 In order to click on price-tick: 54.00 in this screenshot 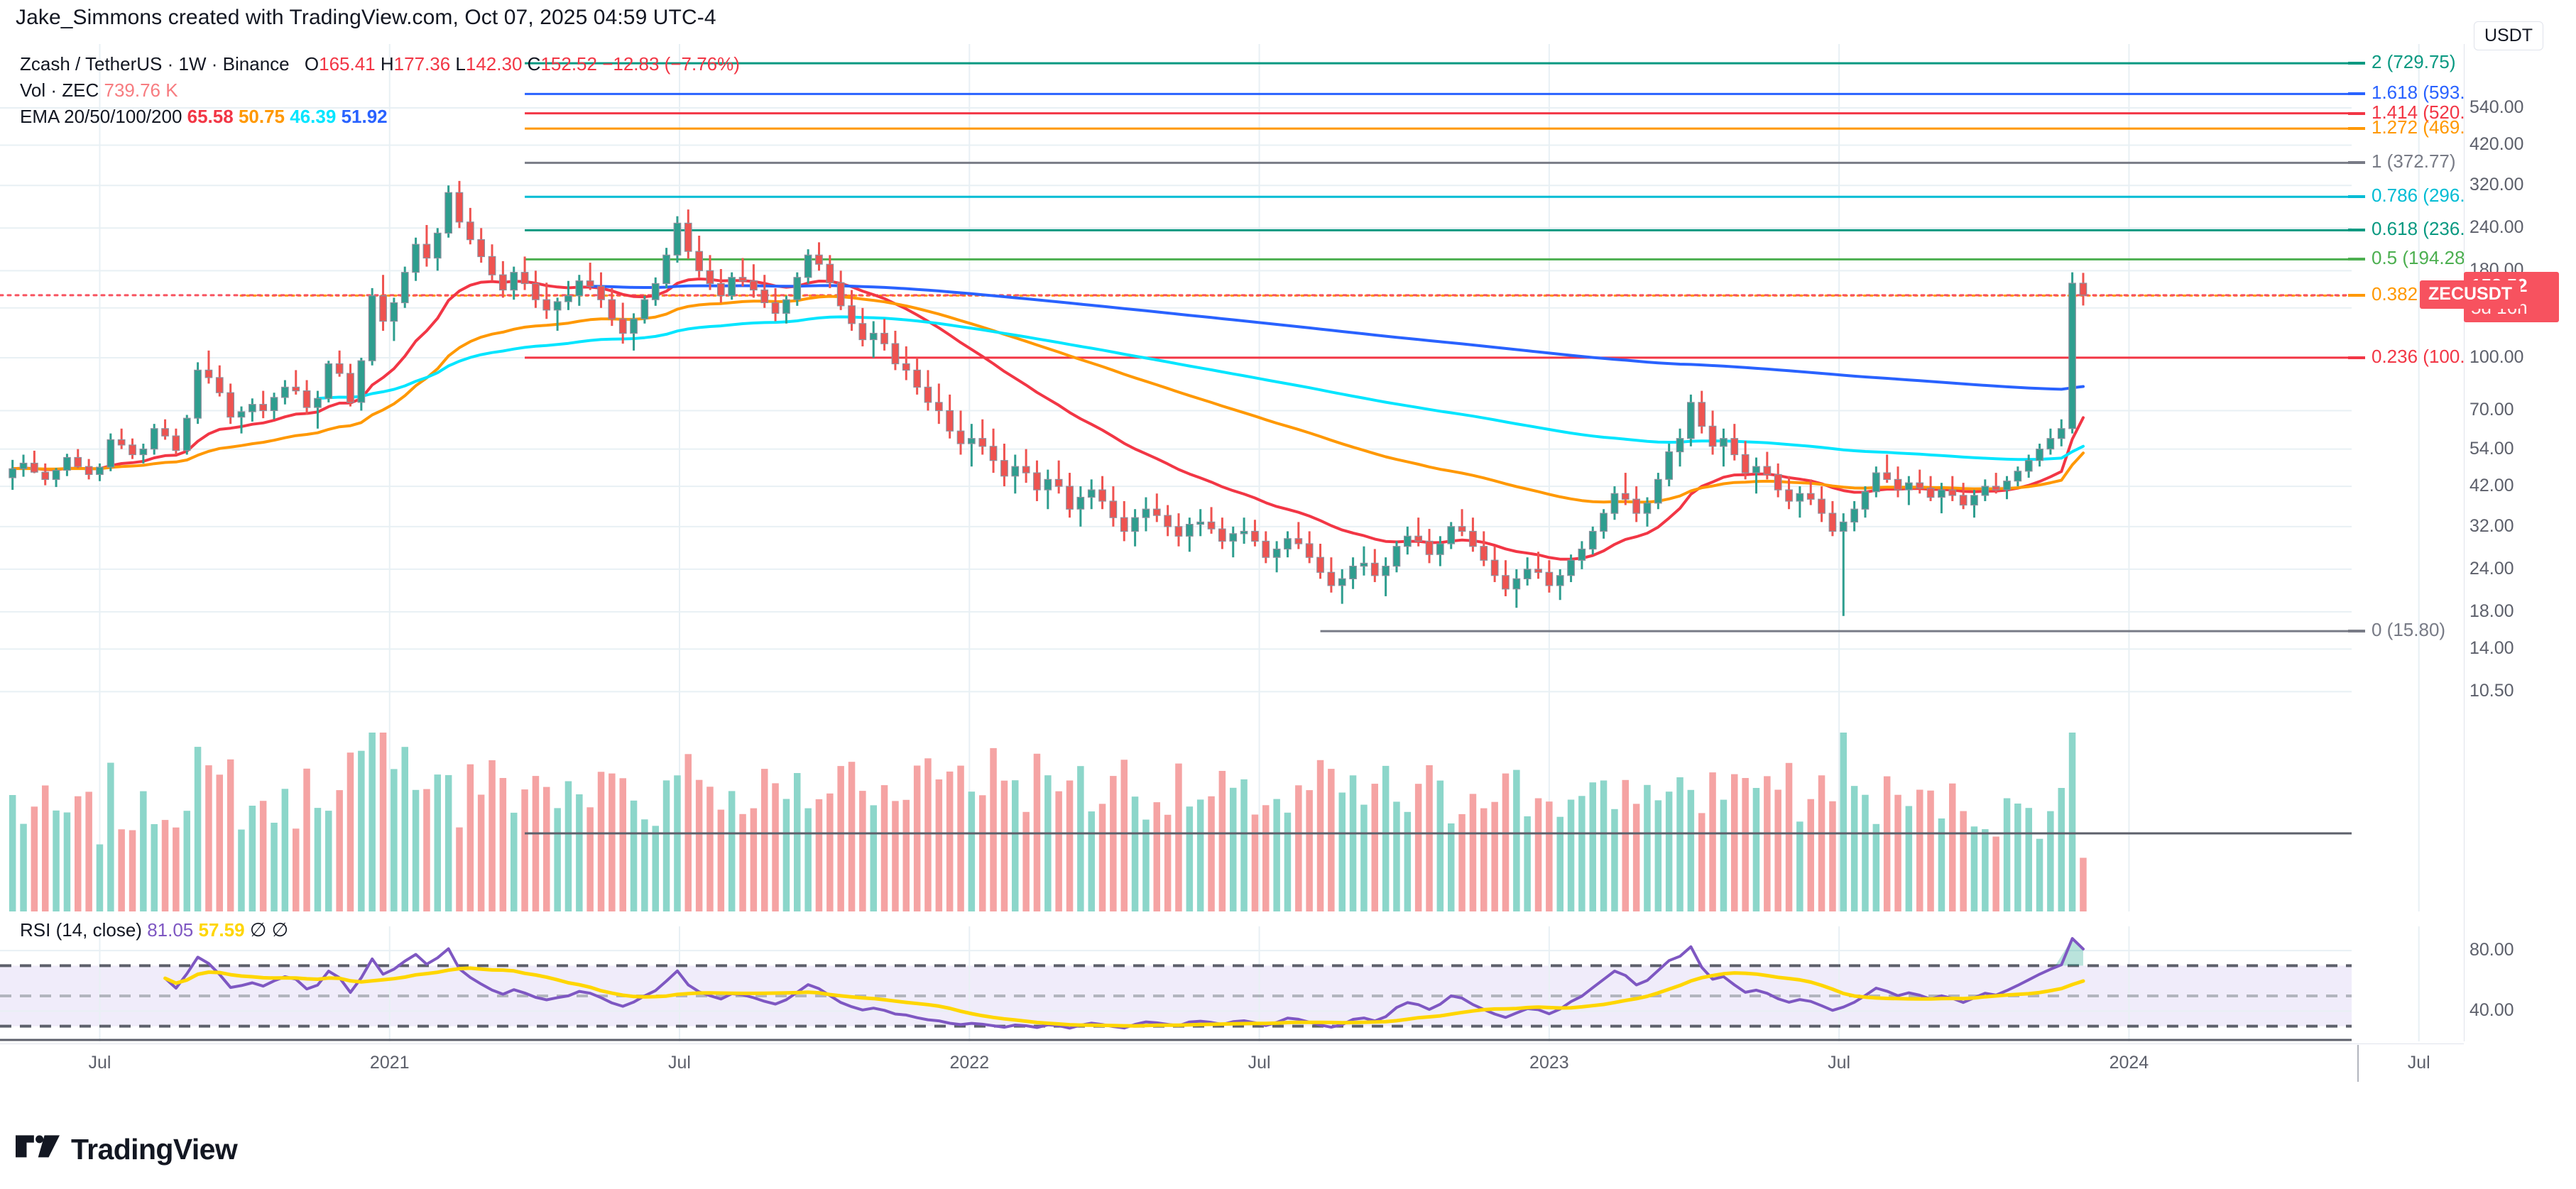, I will do `click(2491, 449)`.